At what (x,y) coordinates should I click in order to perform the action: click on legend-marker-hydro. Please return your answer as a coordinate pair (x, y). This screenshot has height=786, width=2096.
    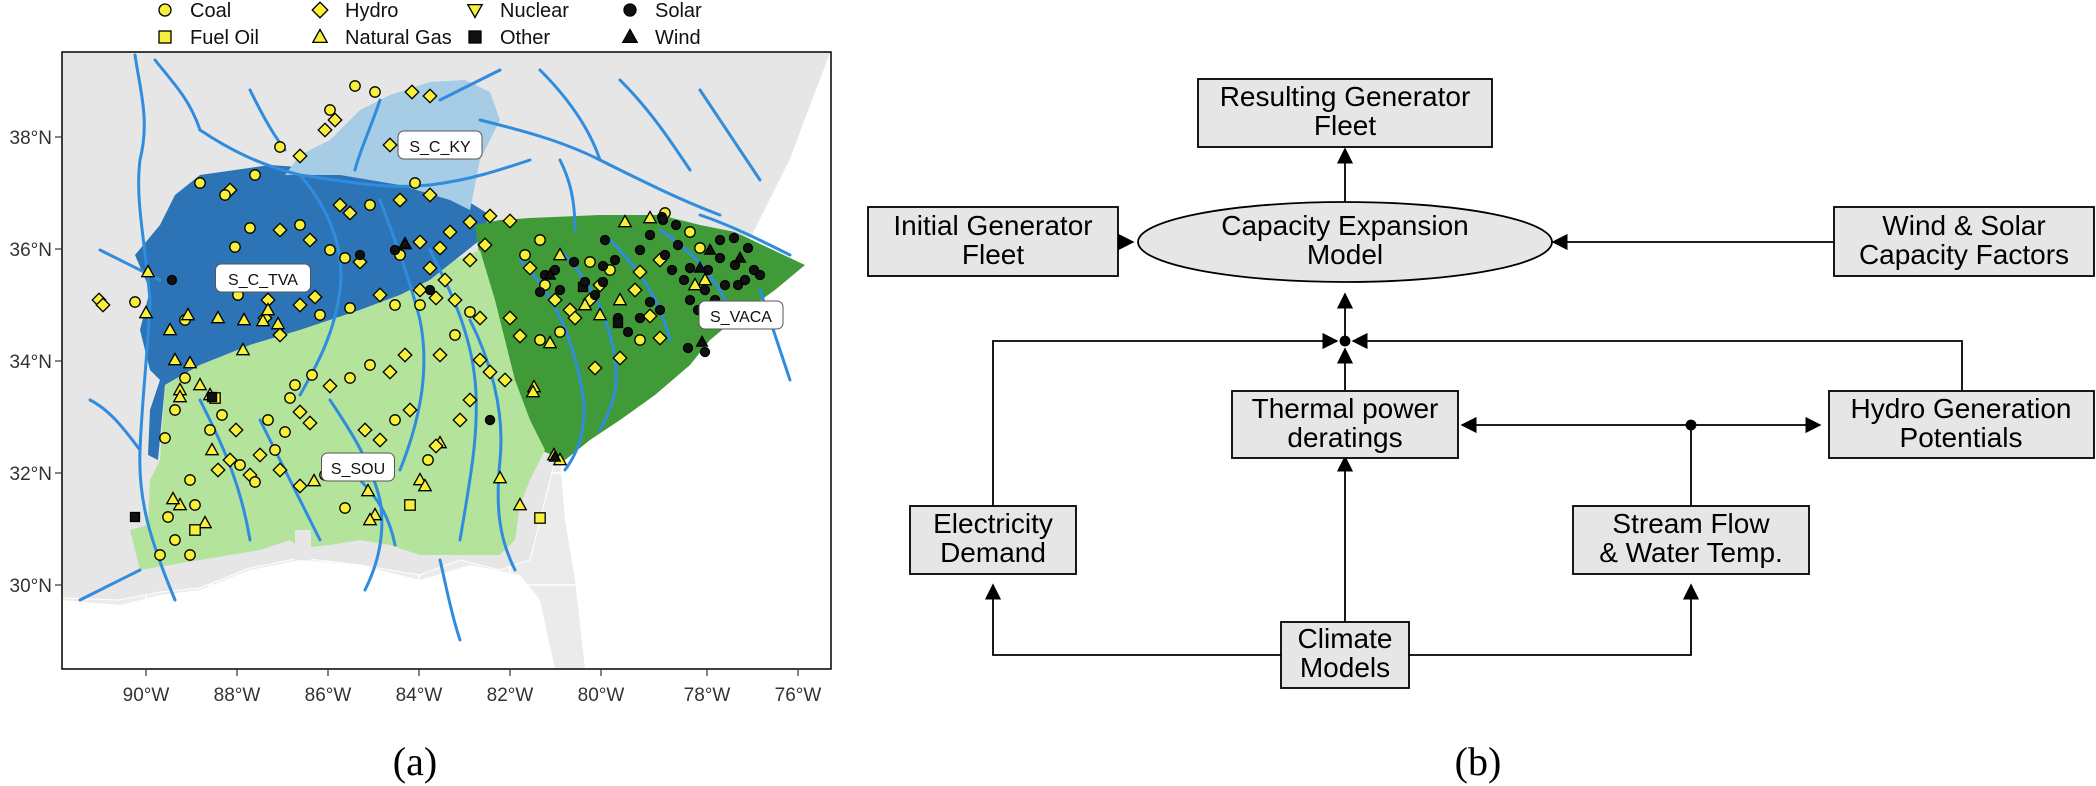
    Looking at the image, I should click on (320, 10).